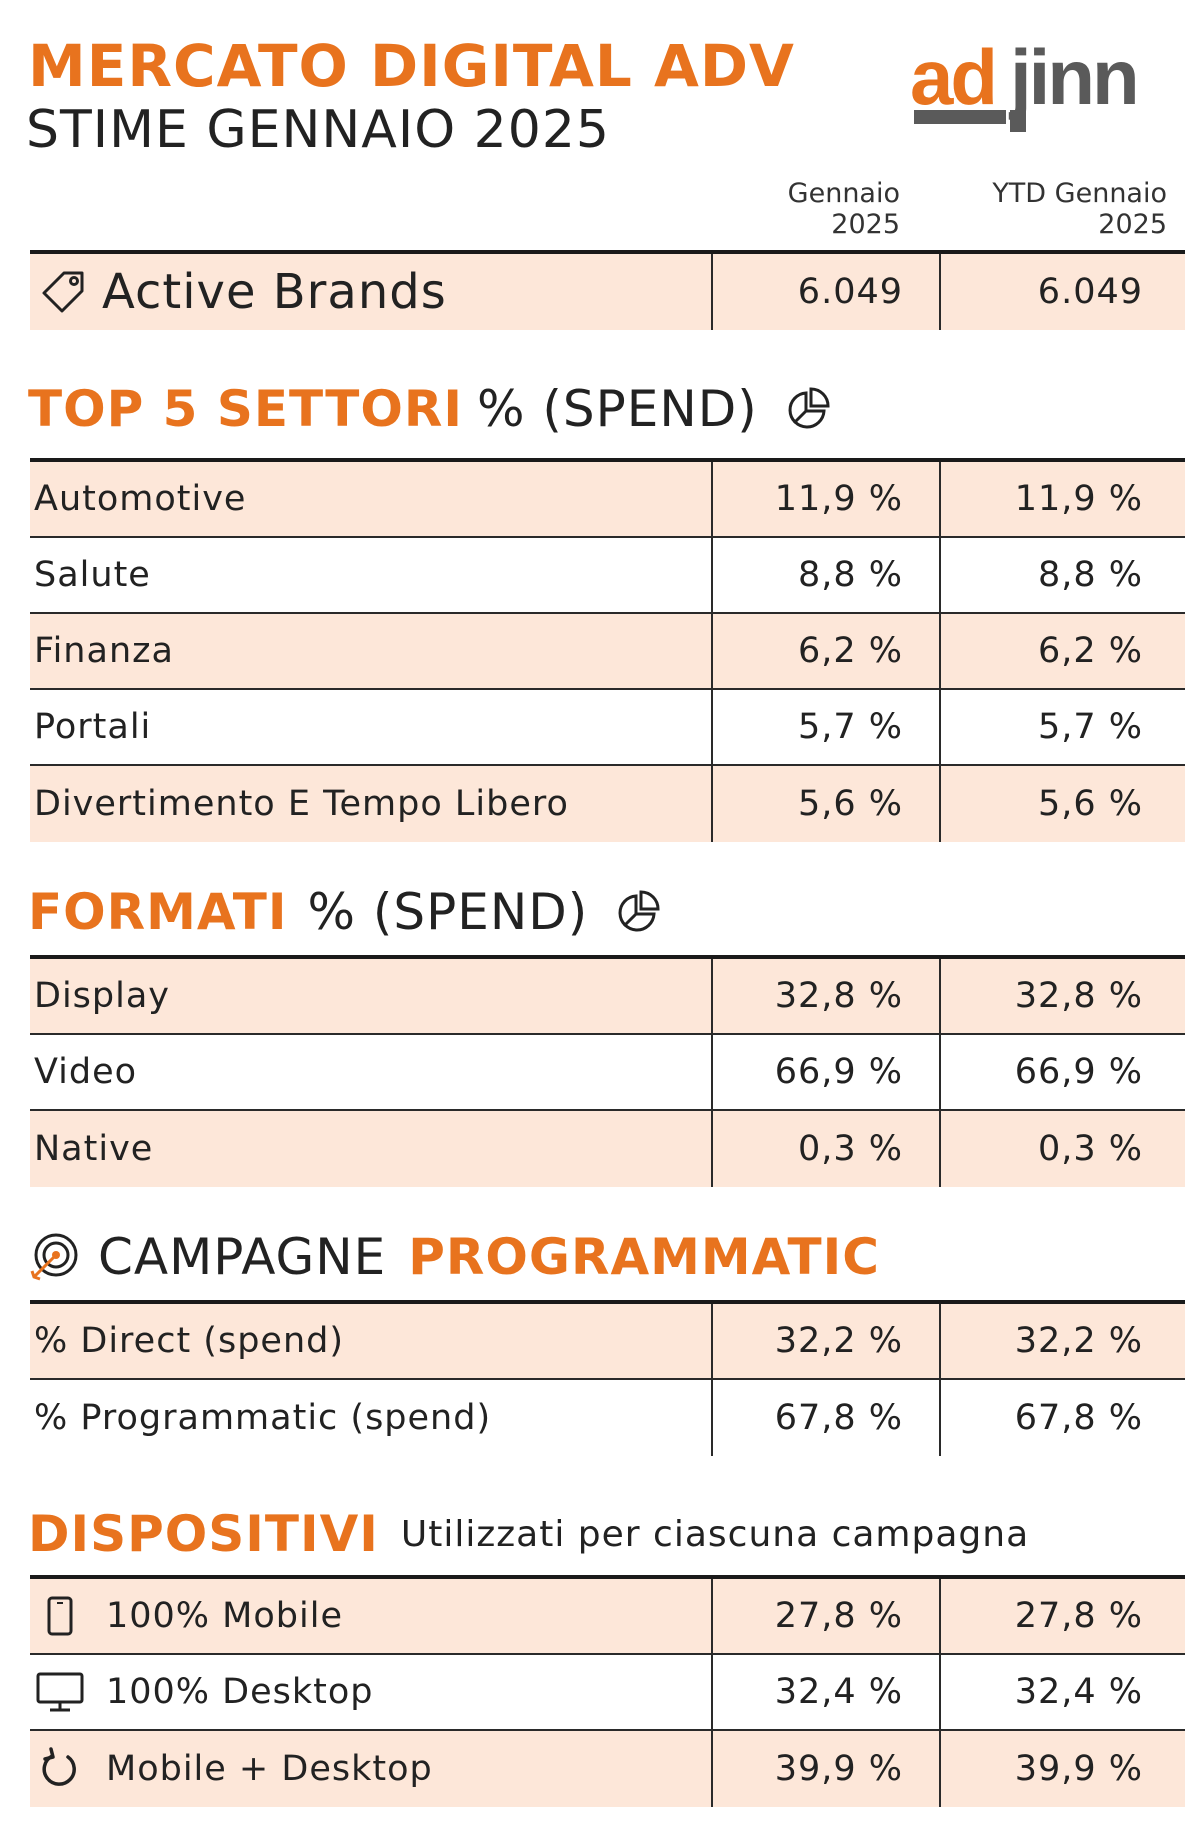  Describe the element at coordinates (1078, 1769) in the screenshot. I see `row-ytd-value: 39,9 %` at that location.